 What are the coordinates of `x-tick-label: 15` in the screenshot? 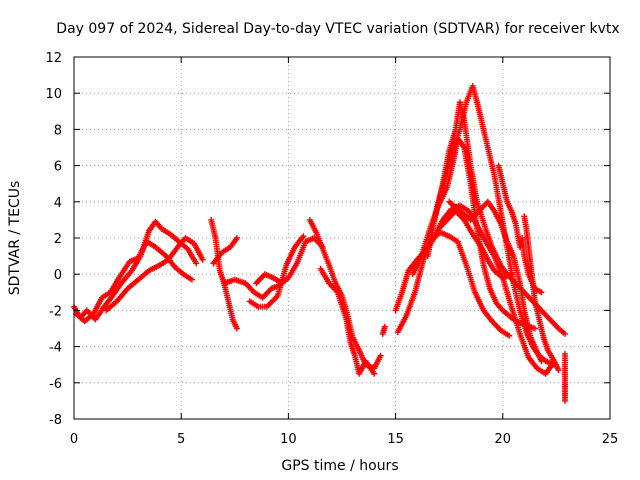 It's located at (395, 439).